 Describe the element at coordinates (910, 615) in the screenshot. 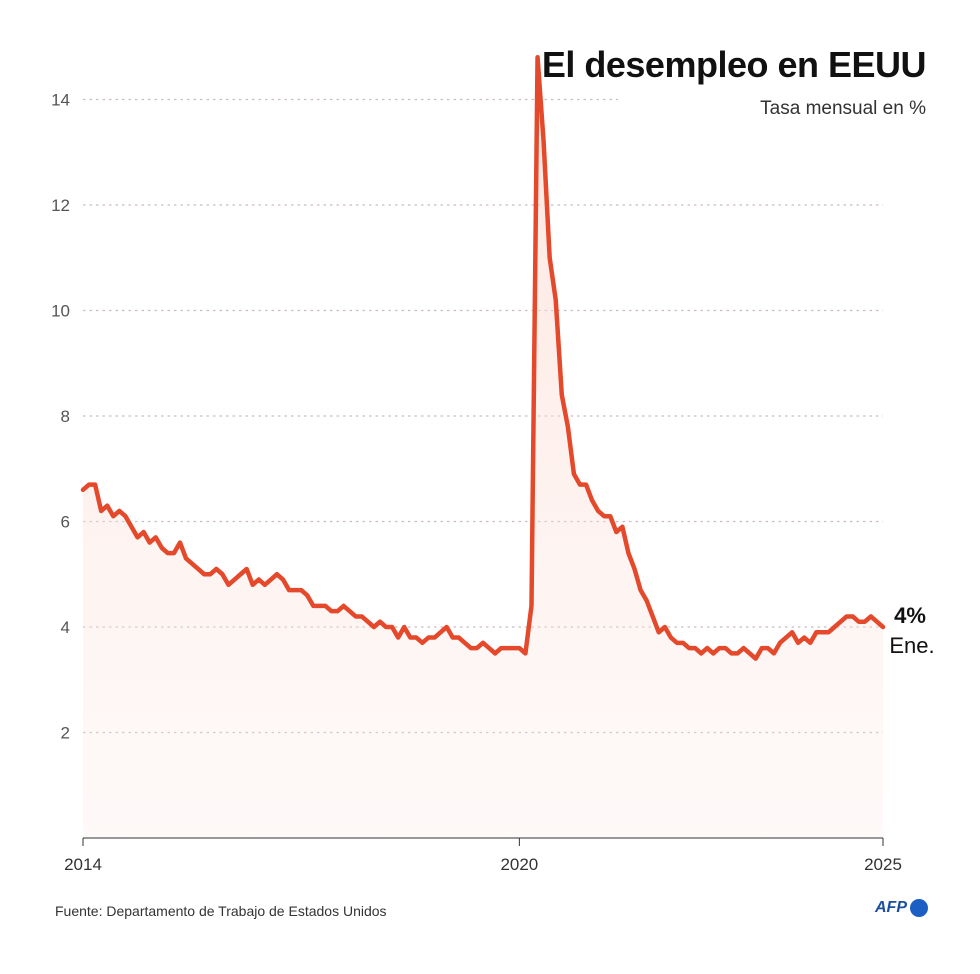

I see `annotation-value-label: 4%` at that location.